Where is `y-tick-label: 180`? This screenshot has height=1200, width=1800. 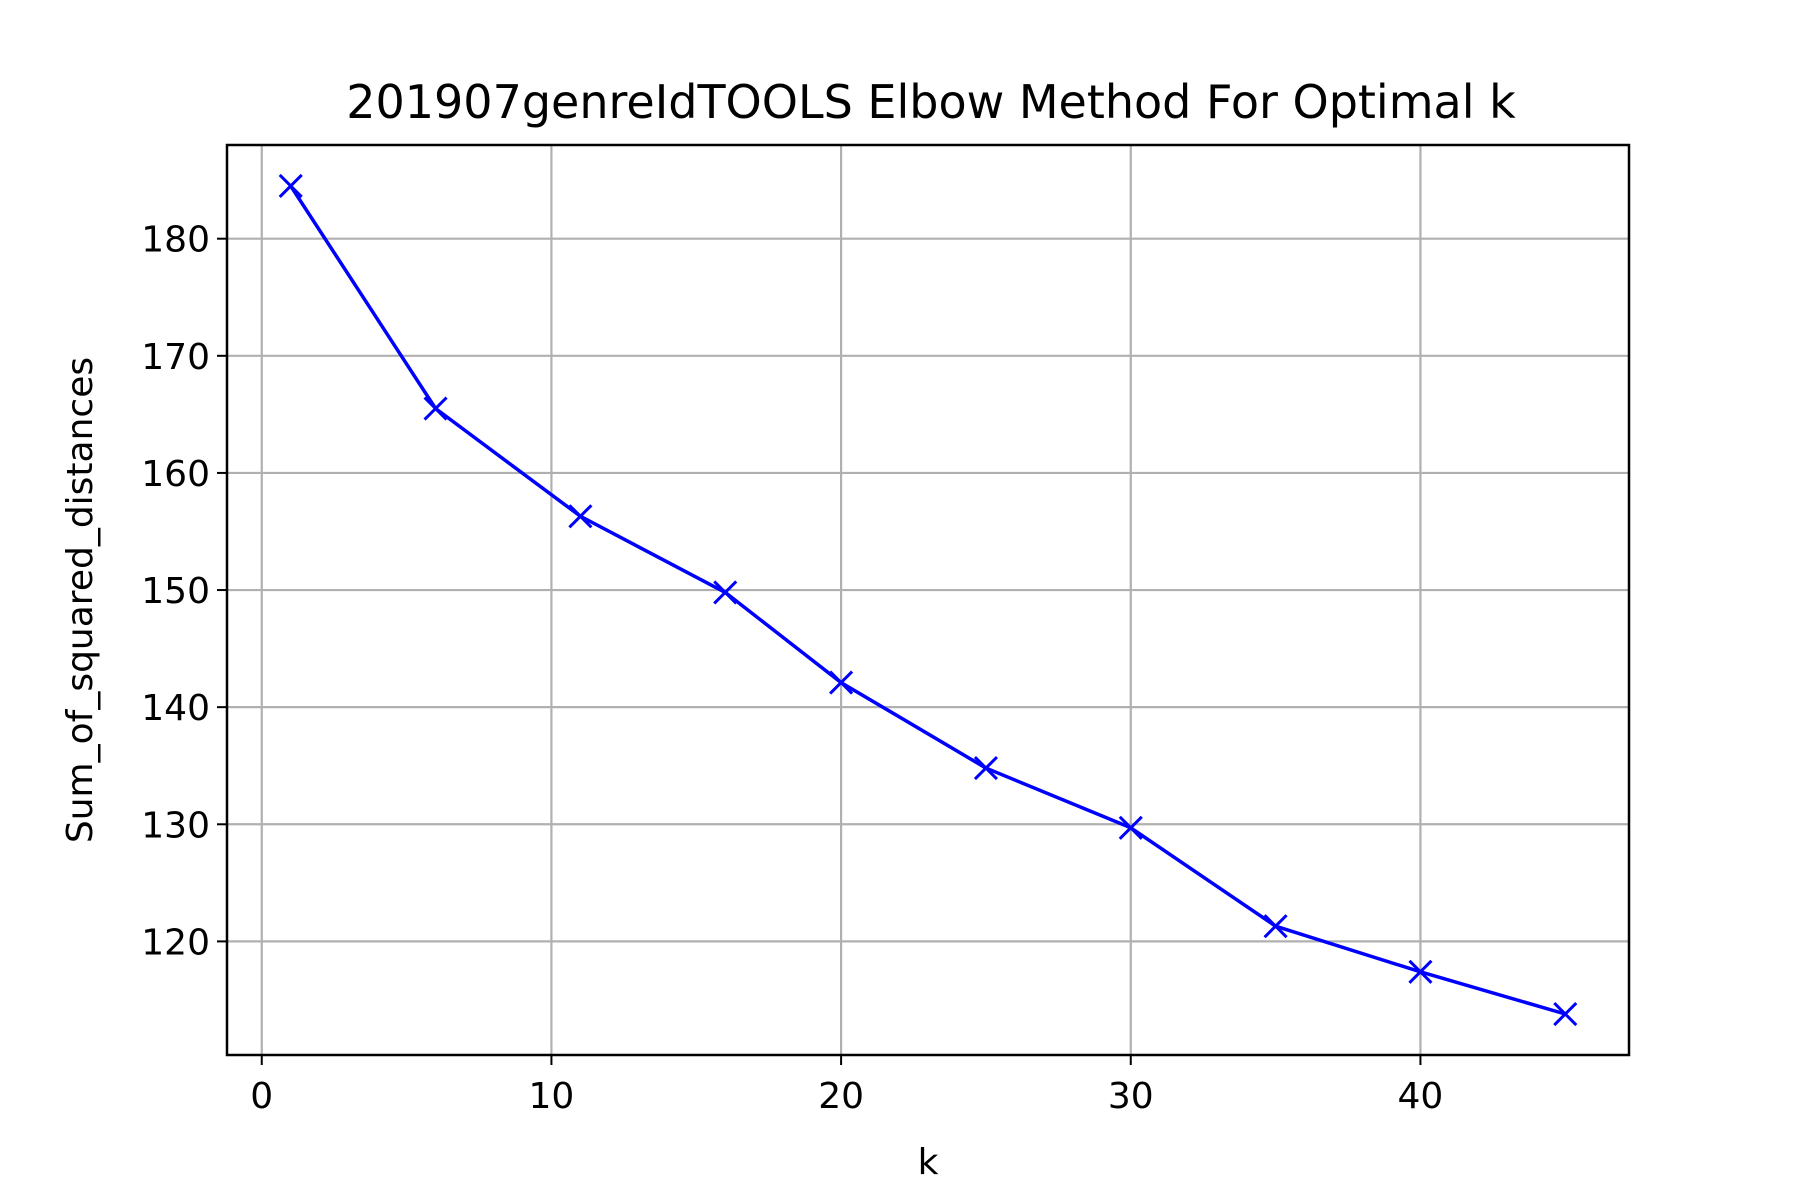
y-tick-label: 180 is located at coordinates (175, 240).